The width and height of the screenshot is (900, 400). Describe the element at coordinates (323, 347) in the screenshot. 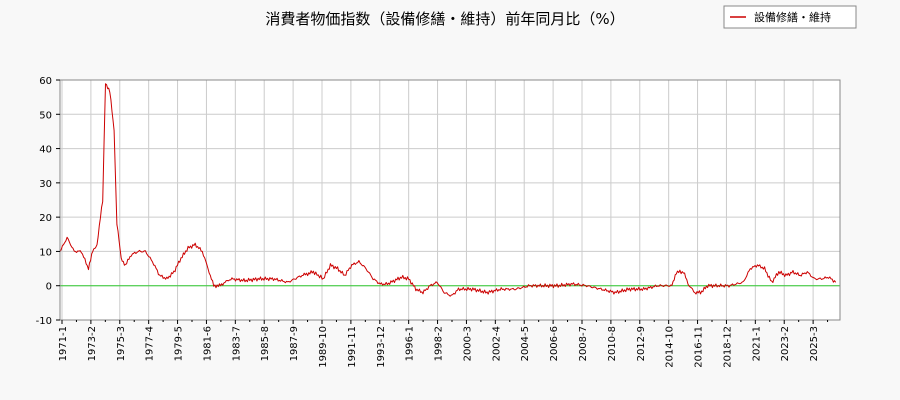

I see `x-tick-label: 1989-10` at that location.